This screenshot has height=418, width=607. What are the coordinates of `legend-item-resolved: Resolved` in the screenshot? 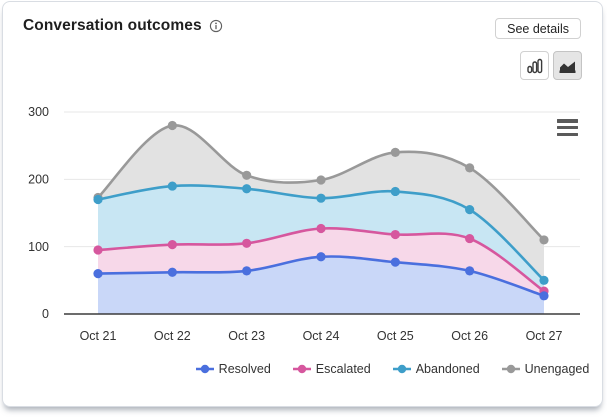 It's located at (233, 369).